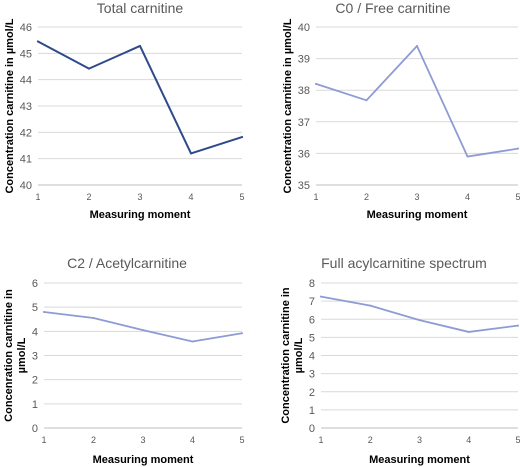 The image size is (520, 467). Describe the element at coordinates (304, 91) in the screenshot. I see `y-tick-label: 38` at that location.